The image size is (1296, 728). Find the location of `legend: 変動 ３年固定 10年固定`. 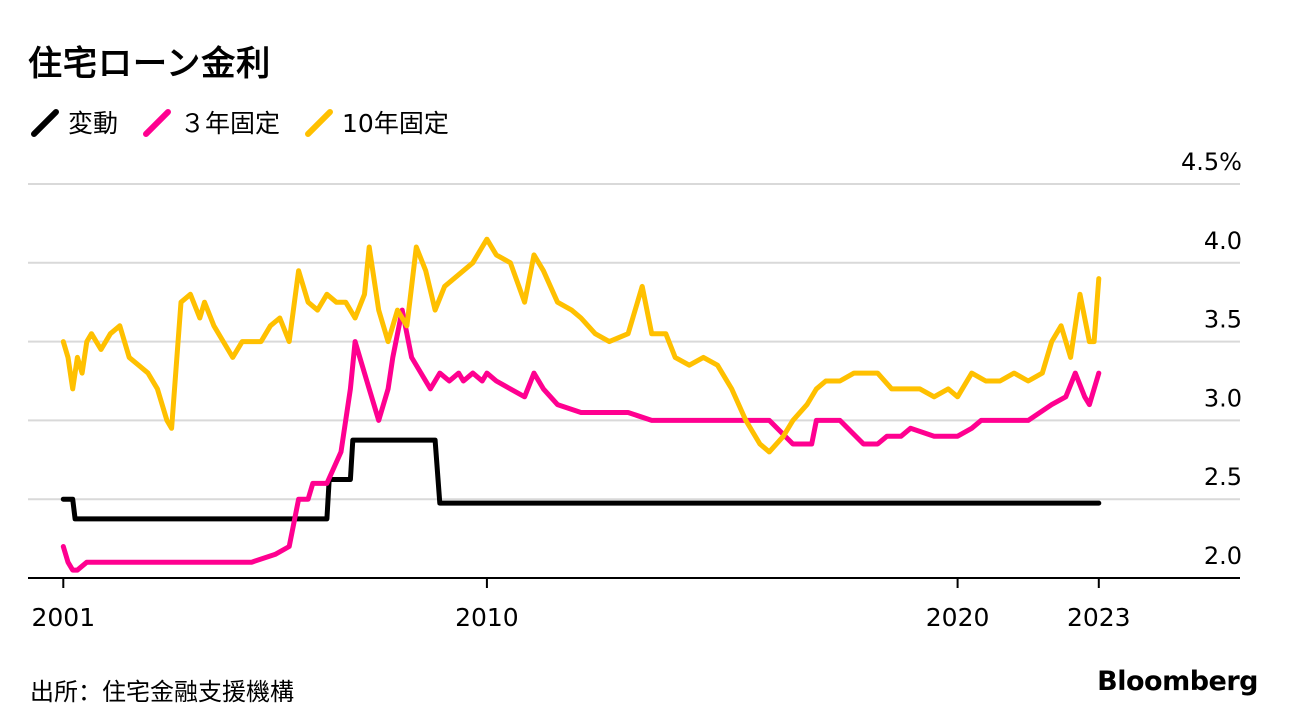

legend: 変動 ３年固定 10年固定 is located at coordinates (251, 122).